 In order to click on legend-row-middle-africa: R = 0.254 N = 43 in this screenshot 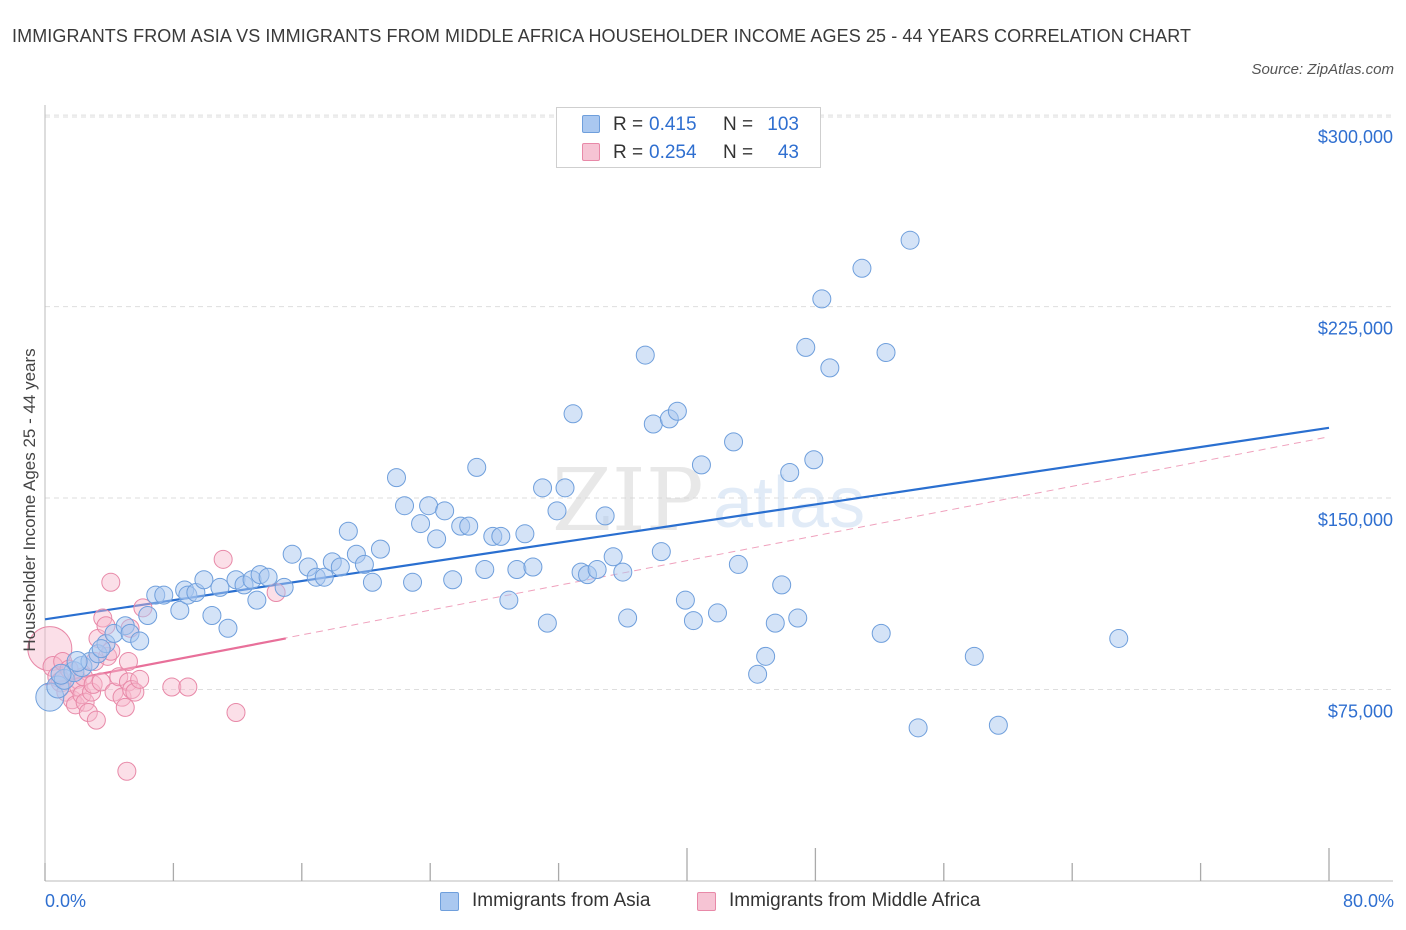, I will do `click(688, 152)`.